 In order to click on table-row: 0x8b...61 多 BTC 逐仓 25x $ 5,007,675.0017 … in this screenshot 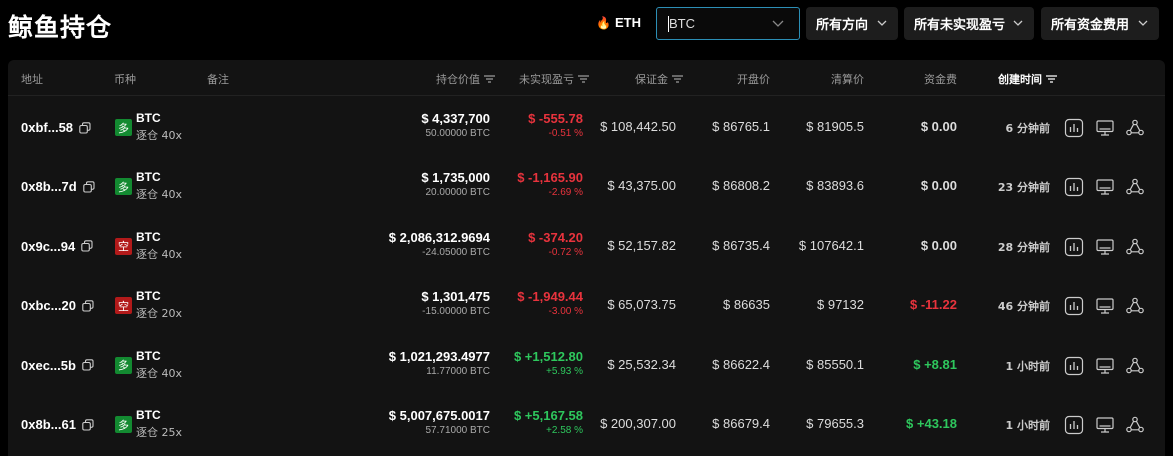, I will do `click(586, 424)`.